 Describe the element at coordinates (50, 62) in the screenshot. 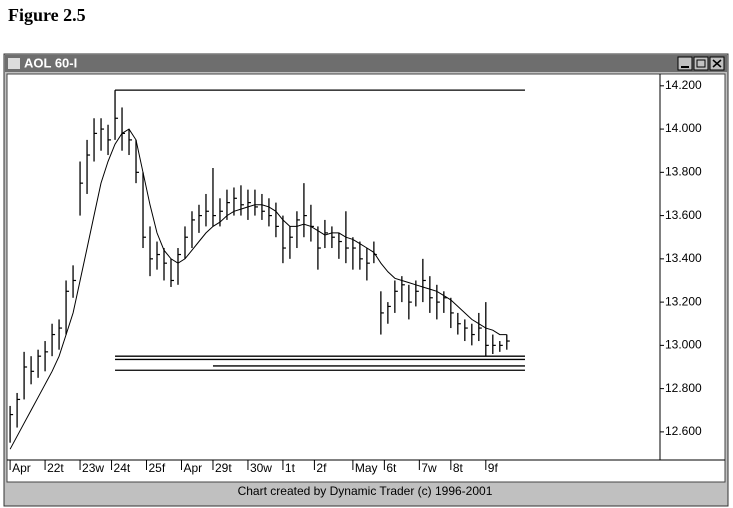

I see `window-title: AOL 60-I` at that location.